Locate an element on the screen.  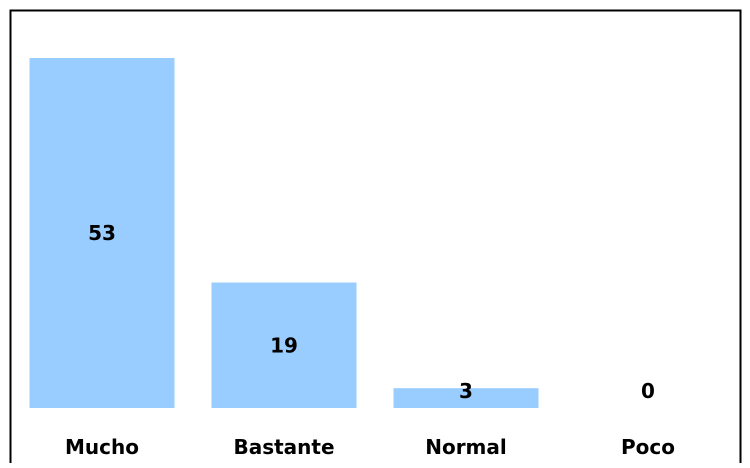
value-label-bastante: 19 is located at coordinates (284, 345).